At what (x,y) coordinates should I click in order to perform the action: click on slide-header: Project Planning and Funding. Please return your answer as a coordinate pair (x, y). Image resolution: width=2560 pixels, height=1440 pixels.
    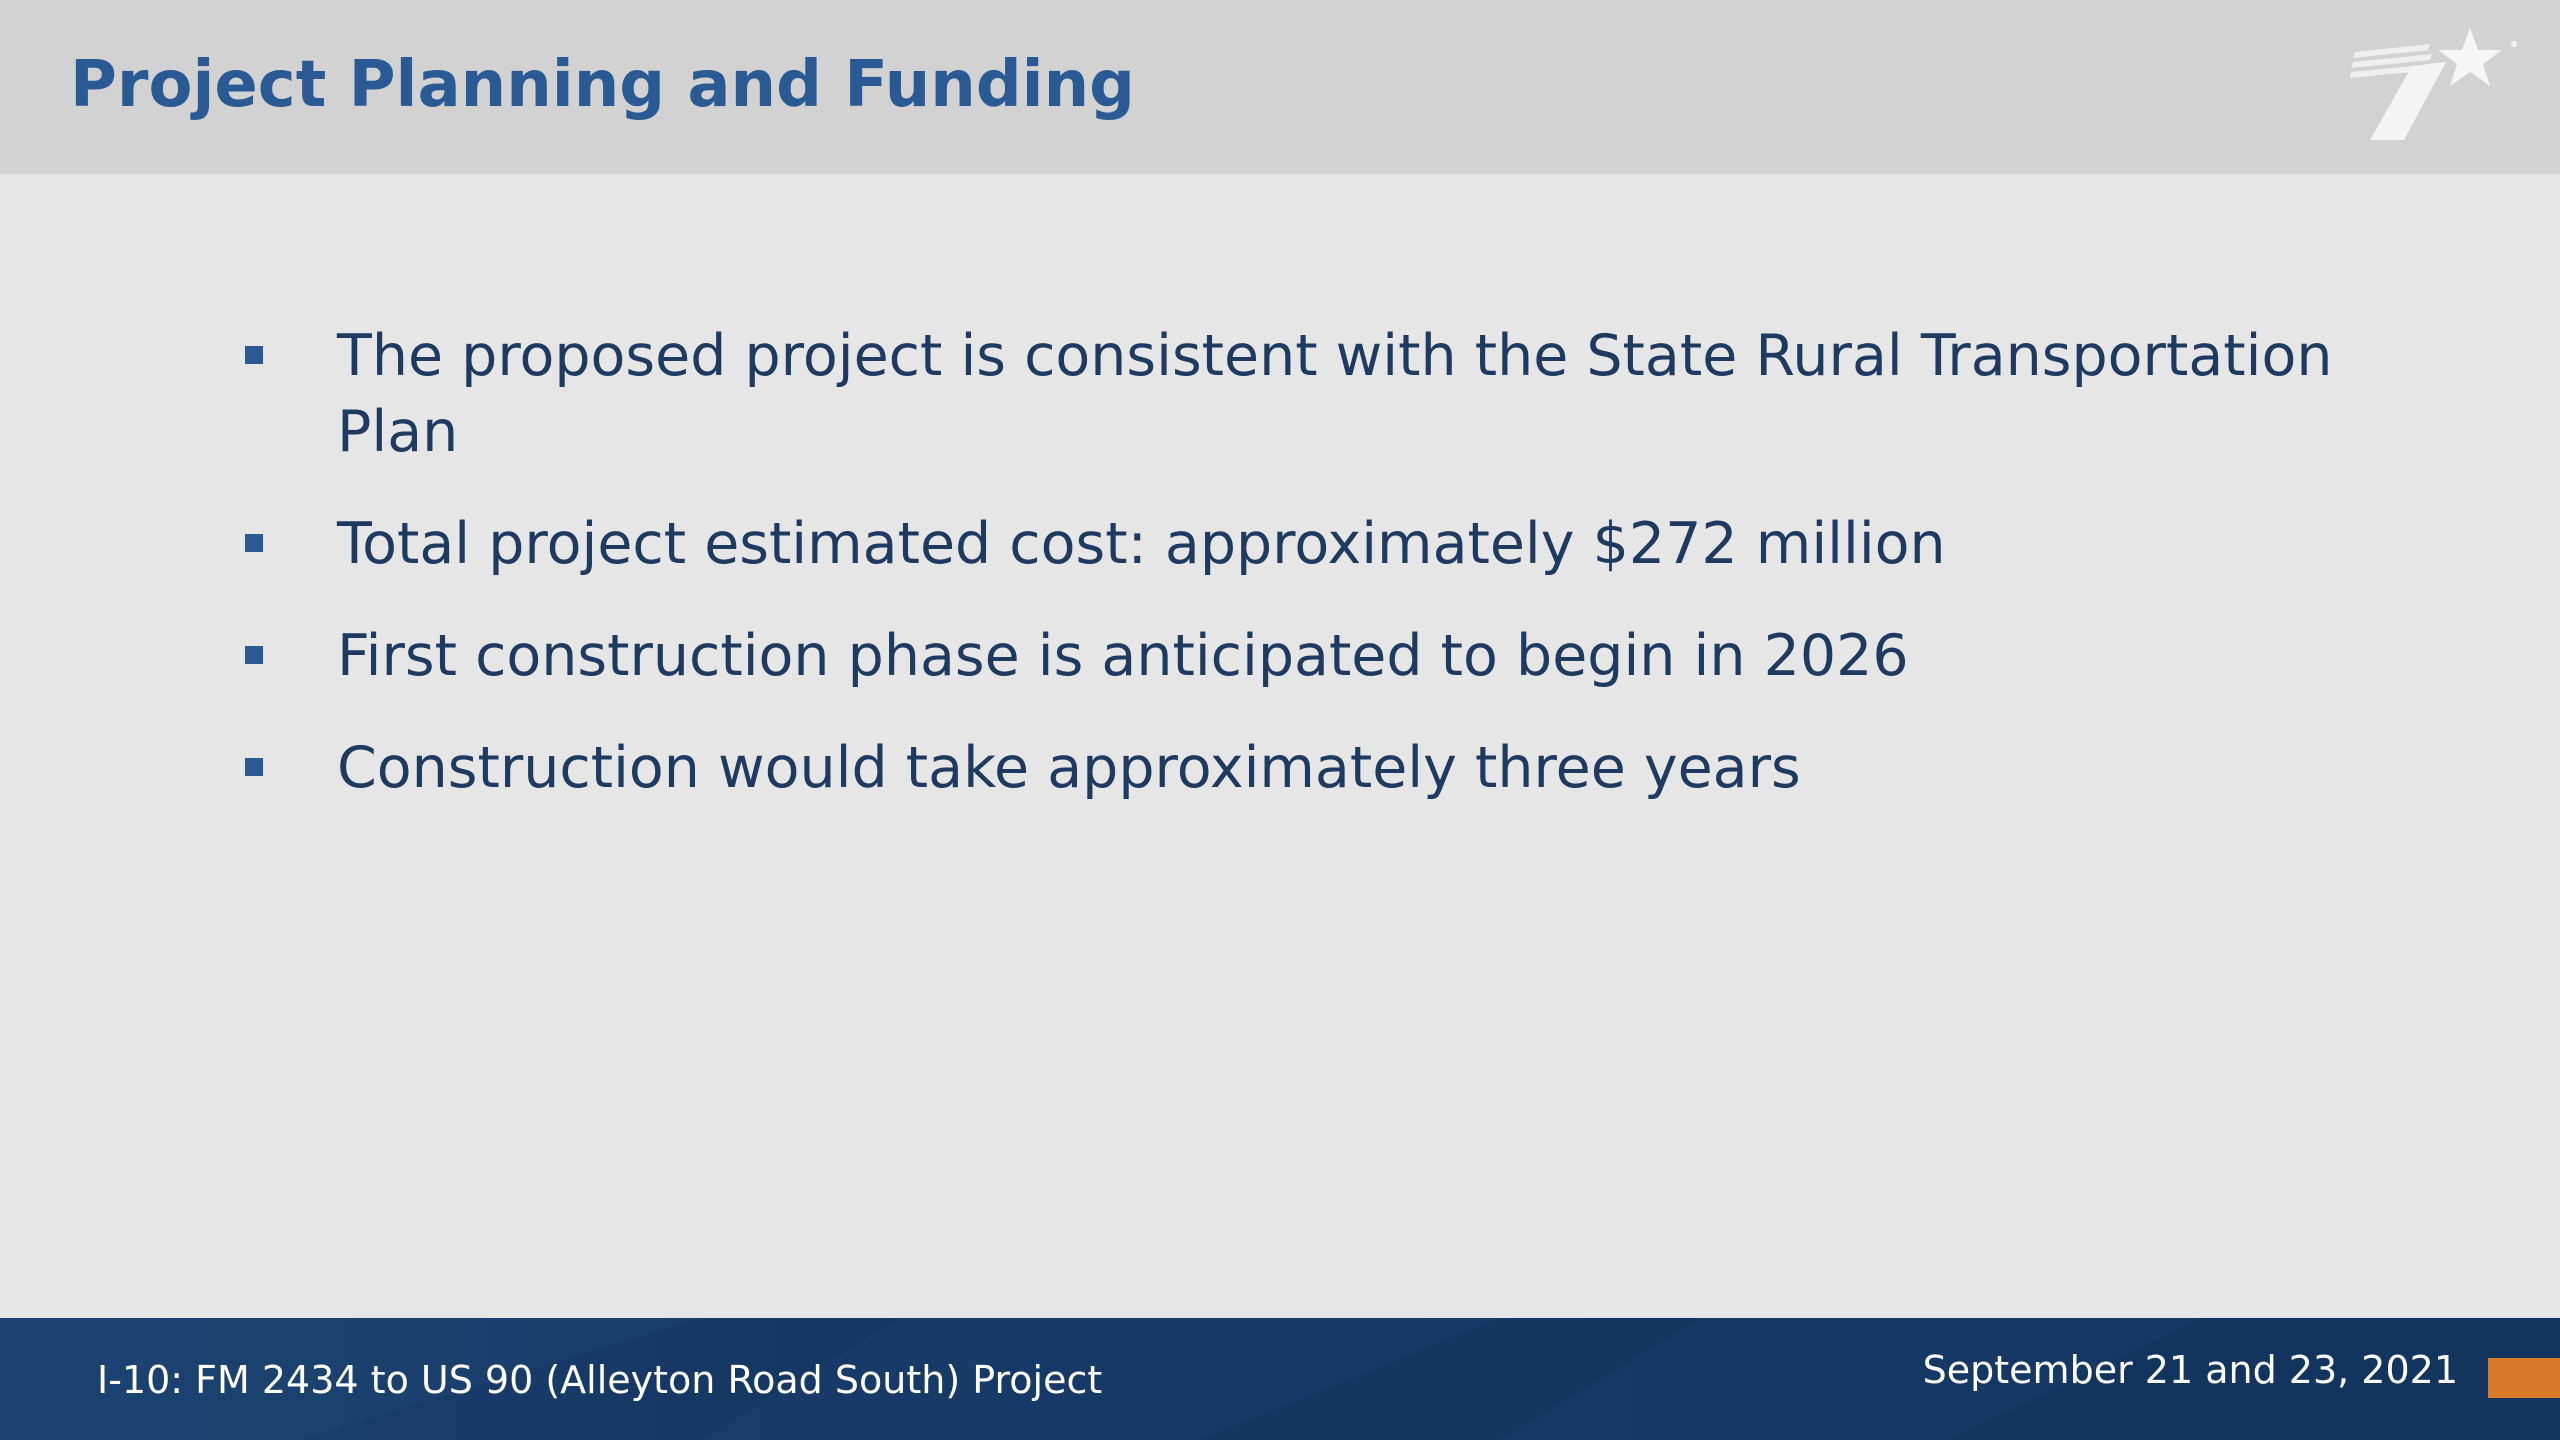
    Looking at the image, I should click on (1280, 87).